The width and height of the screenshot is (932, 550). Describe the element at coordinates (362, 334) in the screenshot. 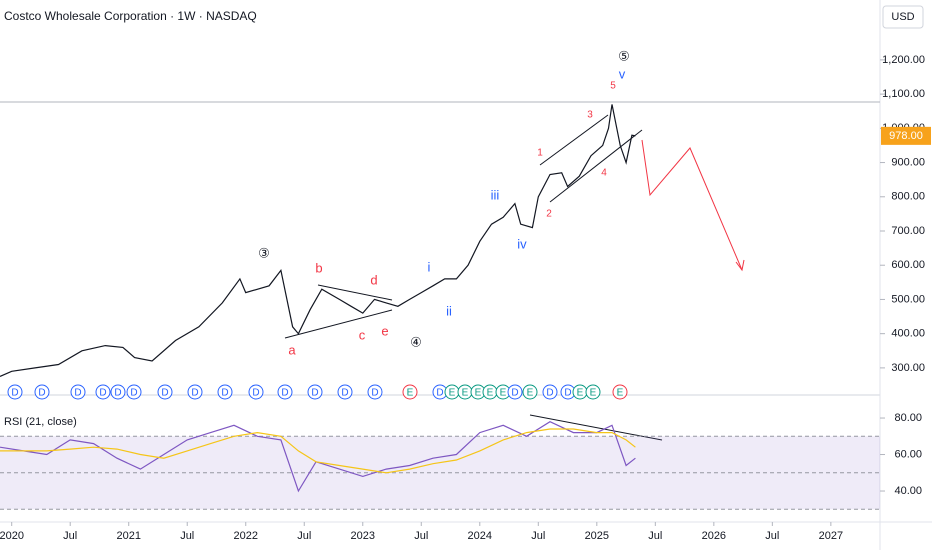

I see `wave-label: c` at that location.